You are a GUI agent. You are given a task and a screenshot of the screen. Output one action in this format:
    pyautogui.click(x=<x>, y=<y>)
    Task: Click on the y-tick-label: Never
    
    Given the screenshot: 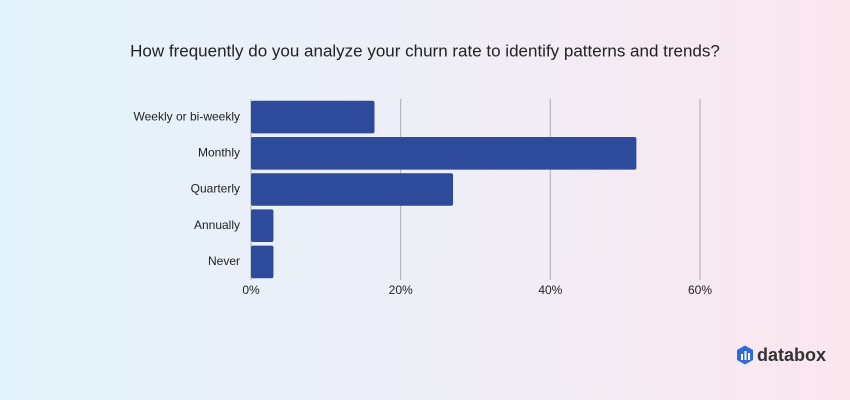 What is the action you would take?
    pyautogui.click(x=224, y=261)
    